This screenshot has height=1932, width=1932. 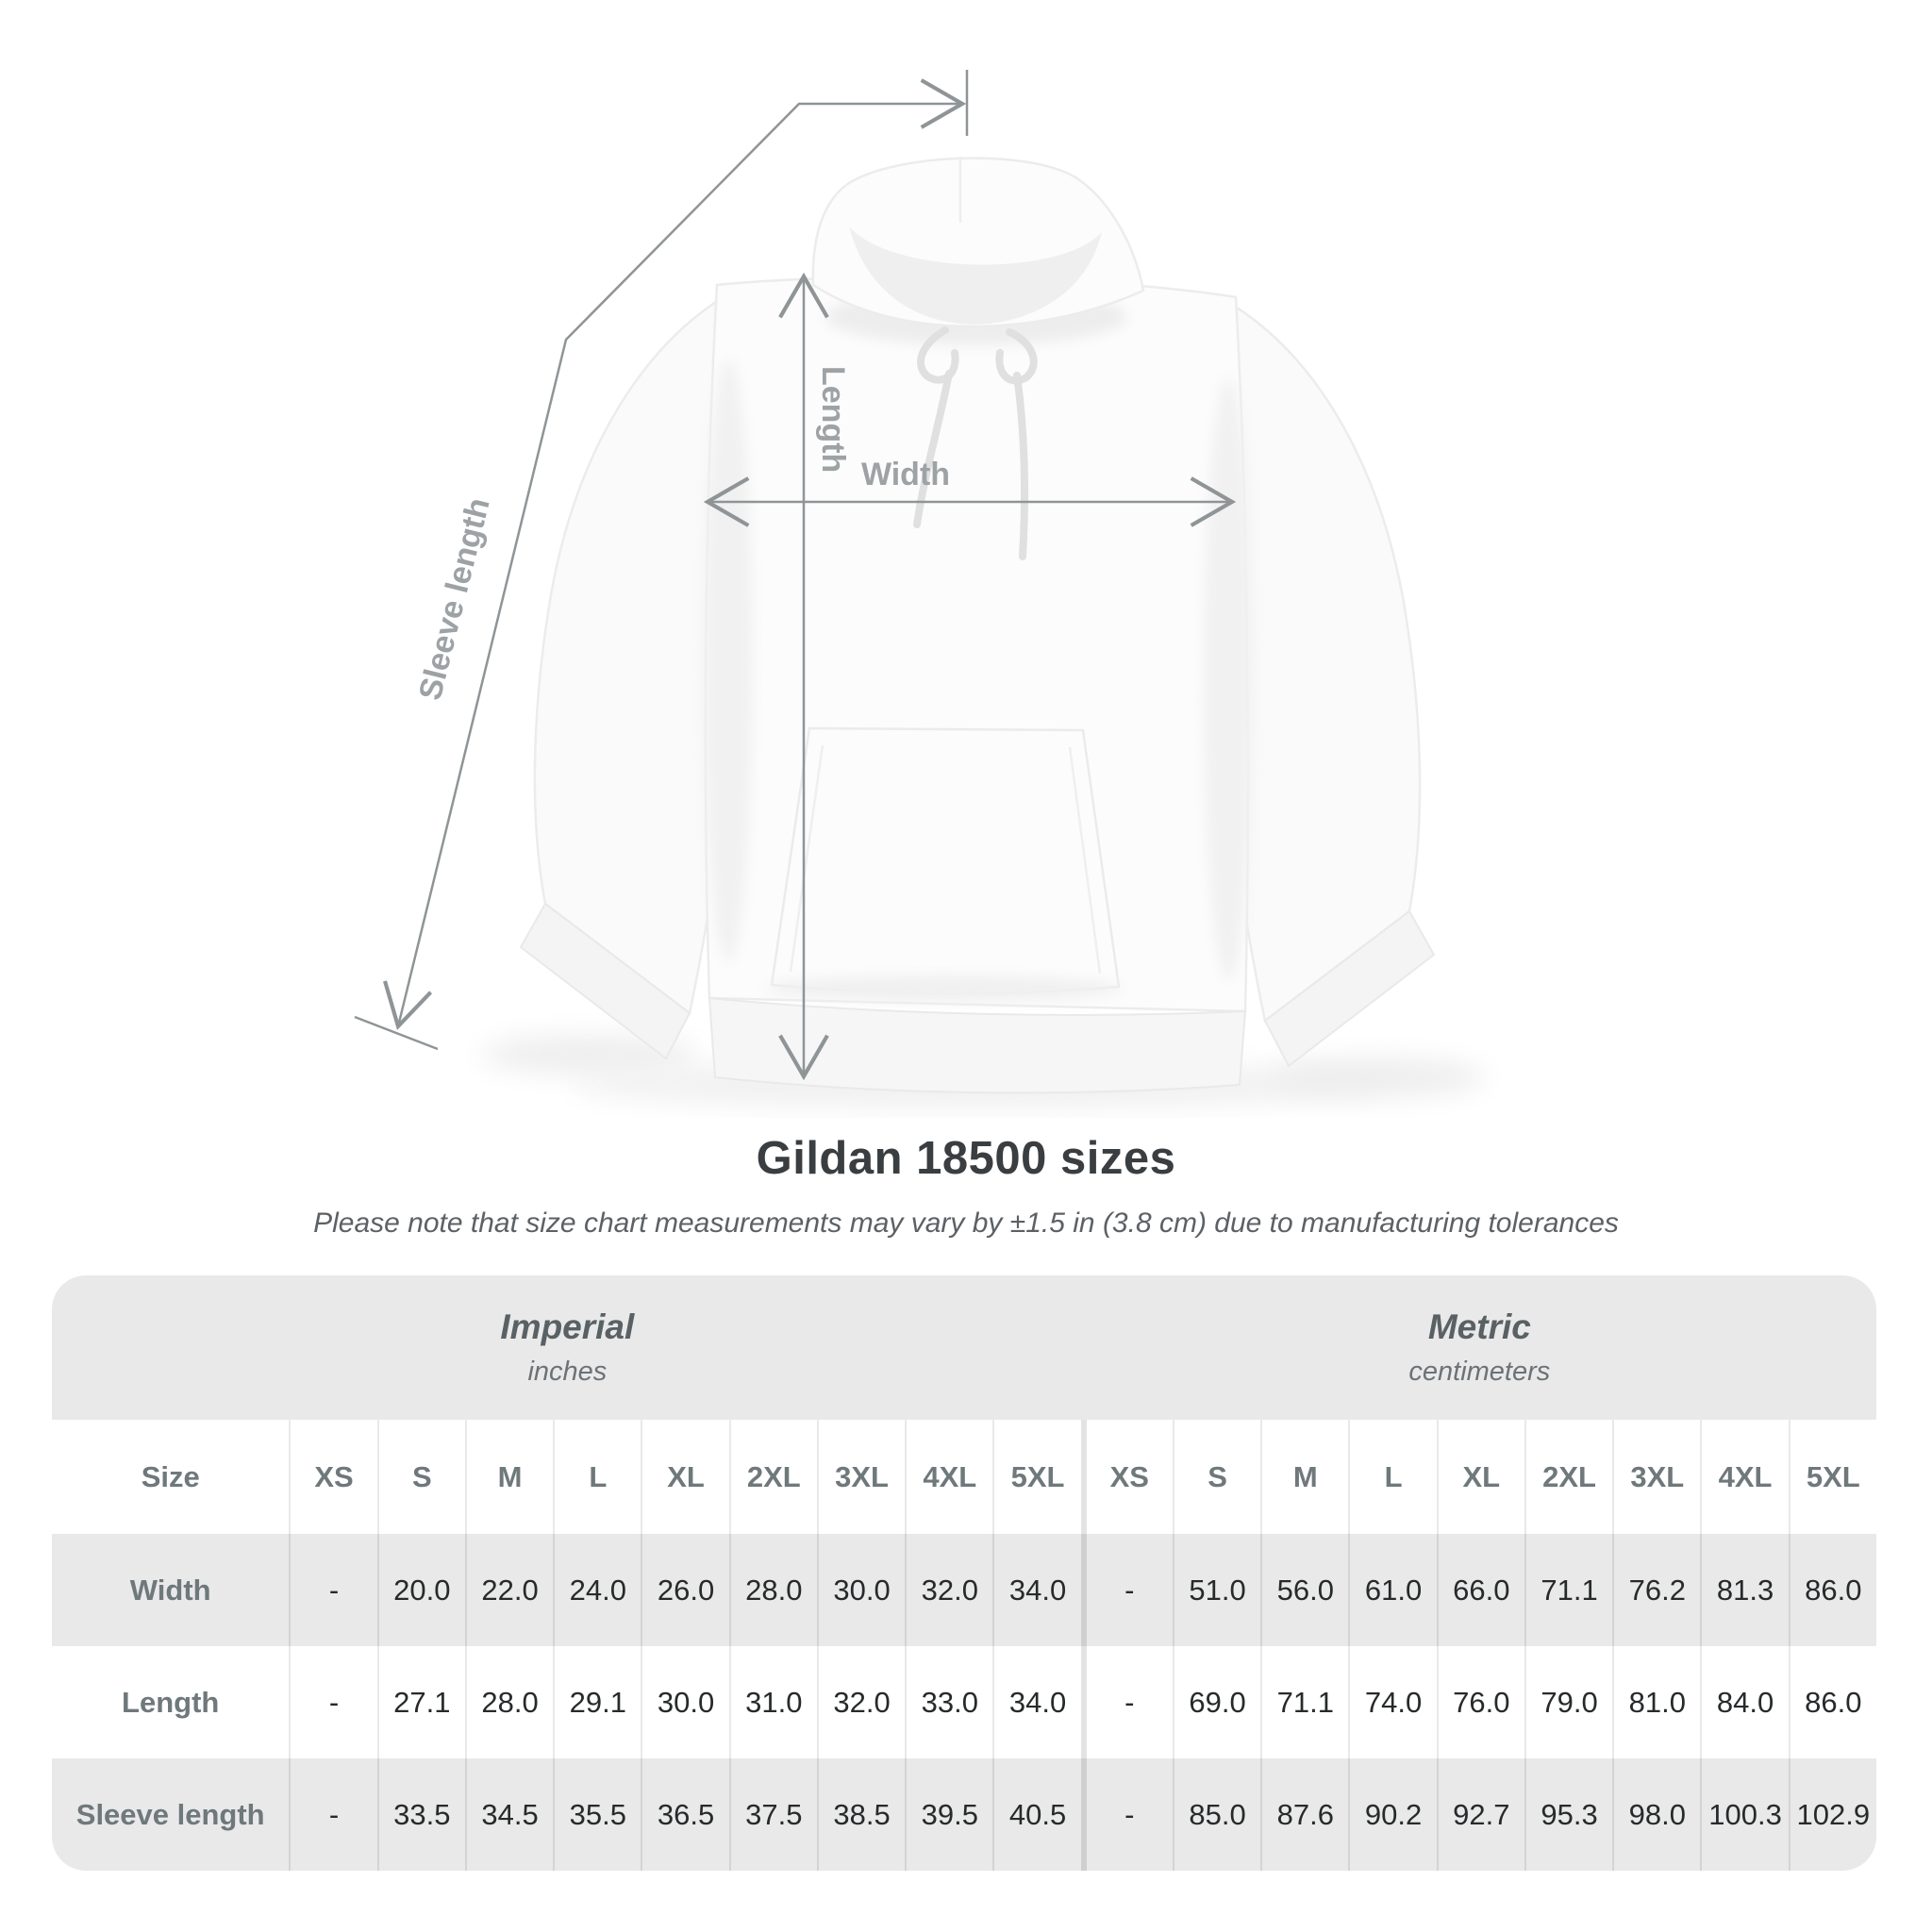 What do you see at coordinates (861, 1814) in the screenshot?
I see `cell-sleeve-length-imperial-3xl: 38.5` at bounding box center [861, 1814].